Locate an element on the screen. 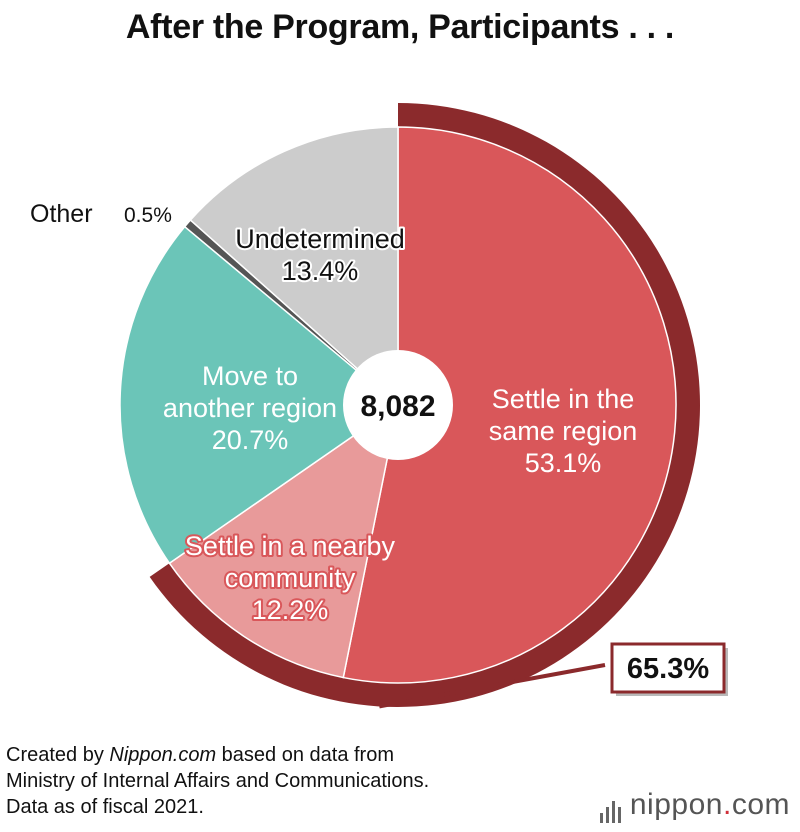  slice-label-3: Other is located at coordinates (61, 214).